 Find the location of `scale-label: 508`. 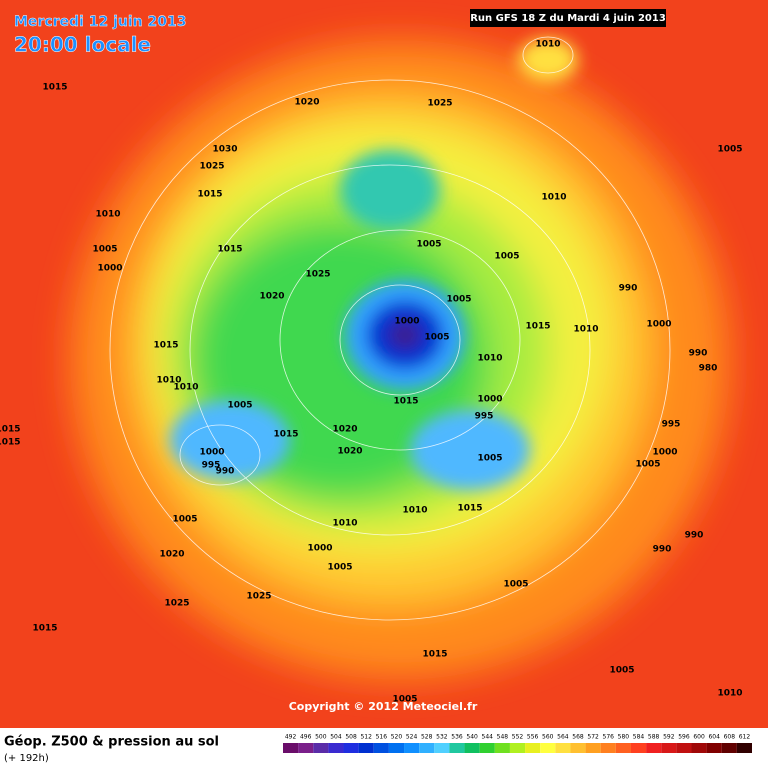

scale-label: 508 is located at coordinates (351, 737).